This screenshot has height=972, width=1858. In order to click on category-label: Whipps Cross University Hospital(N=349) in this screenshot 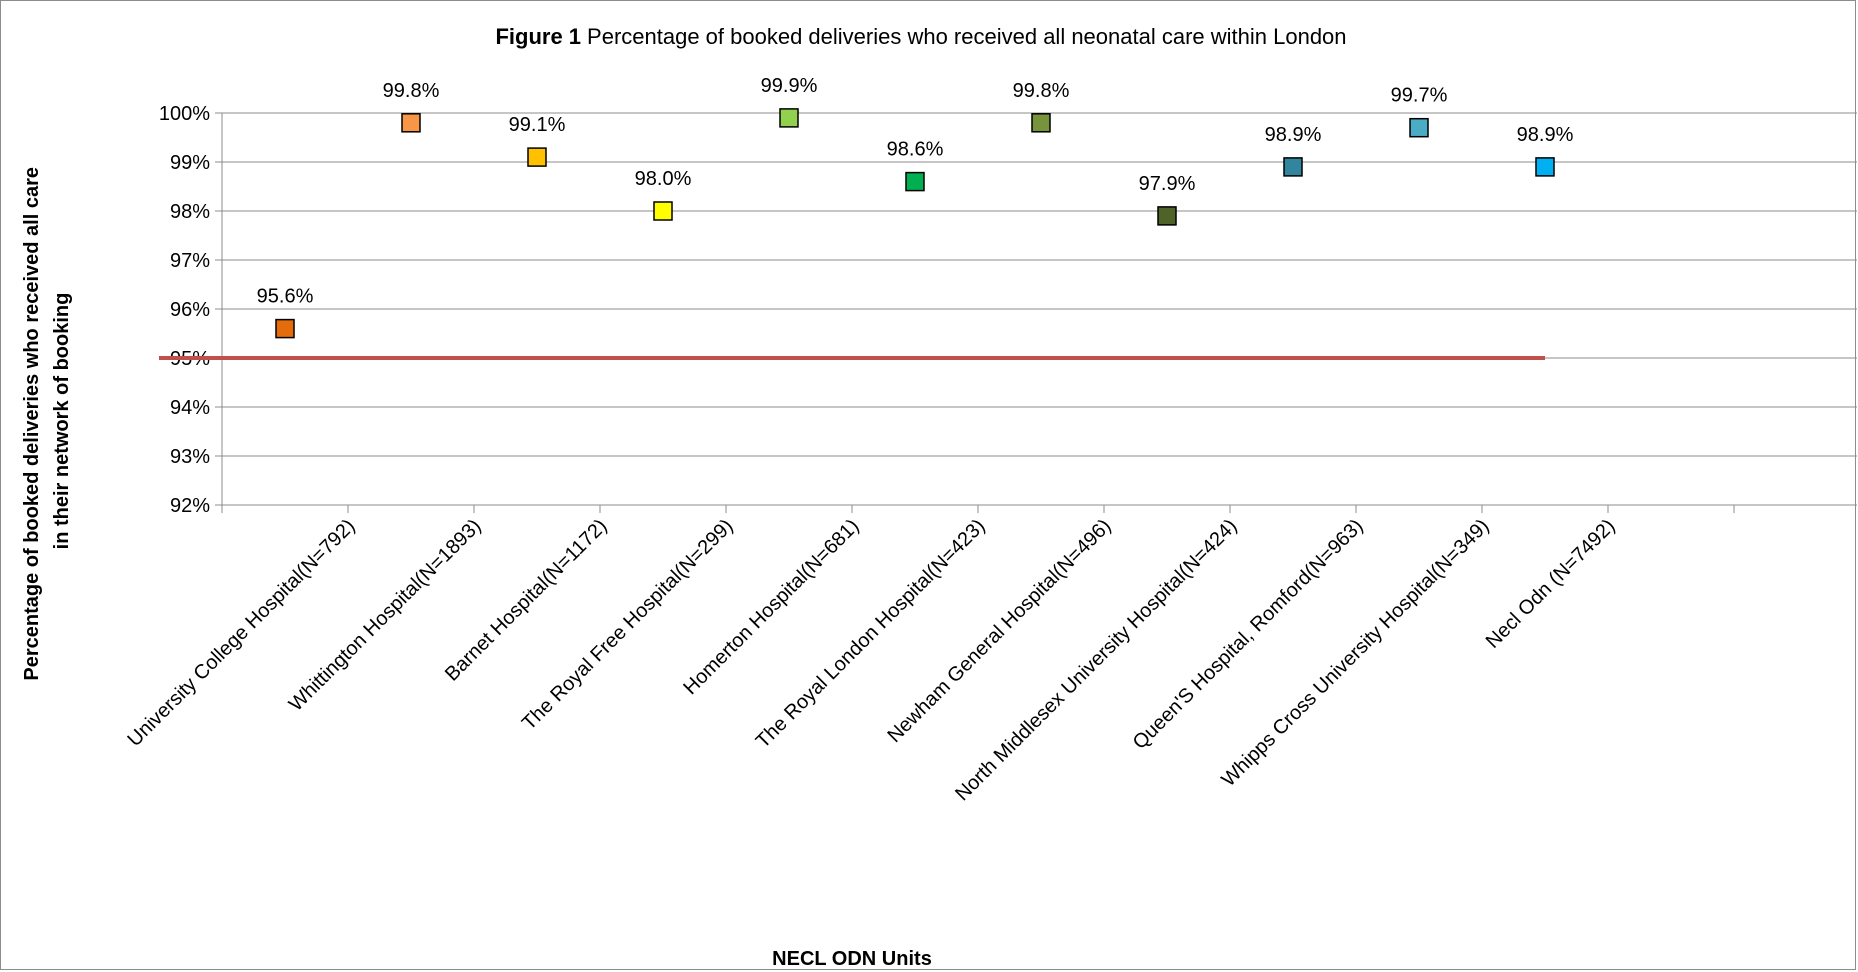, I will do `click(1355, 653)`.